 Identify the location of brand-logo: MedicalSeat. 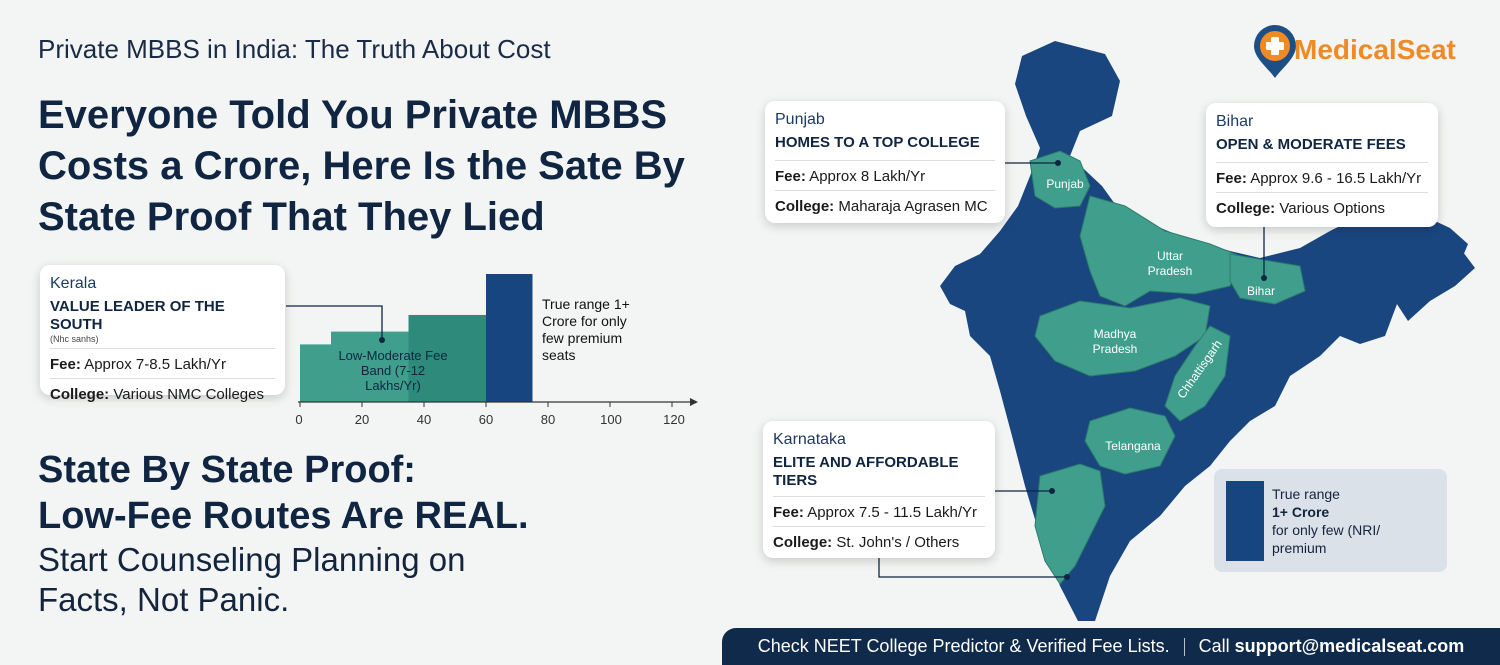
(1363, 52).